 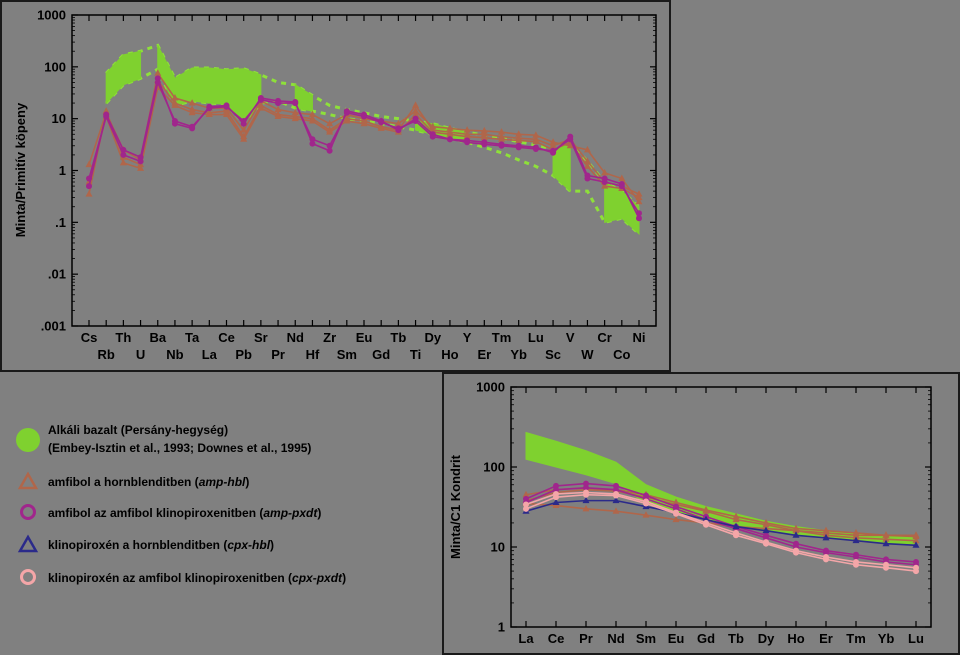 I want to click on x-tick-label: Er, so click(x=826, y=638).